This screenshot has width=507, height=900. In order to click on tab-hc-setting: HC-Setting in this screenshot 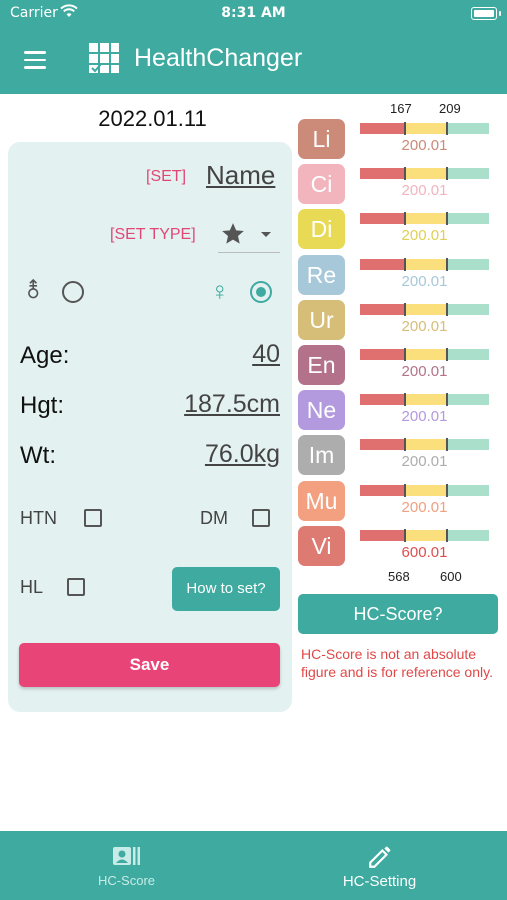, I will do `click(379, 865)`.